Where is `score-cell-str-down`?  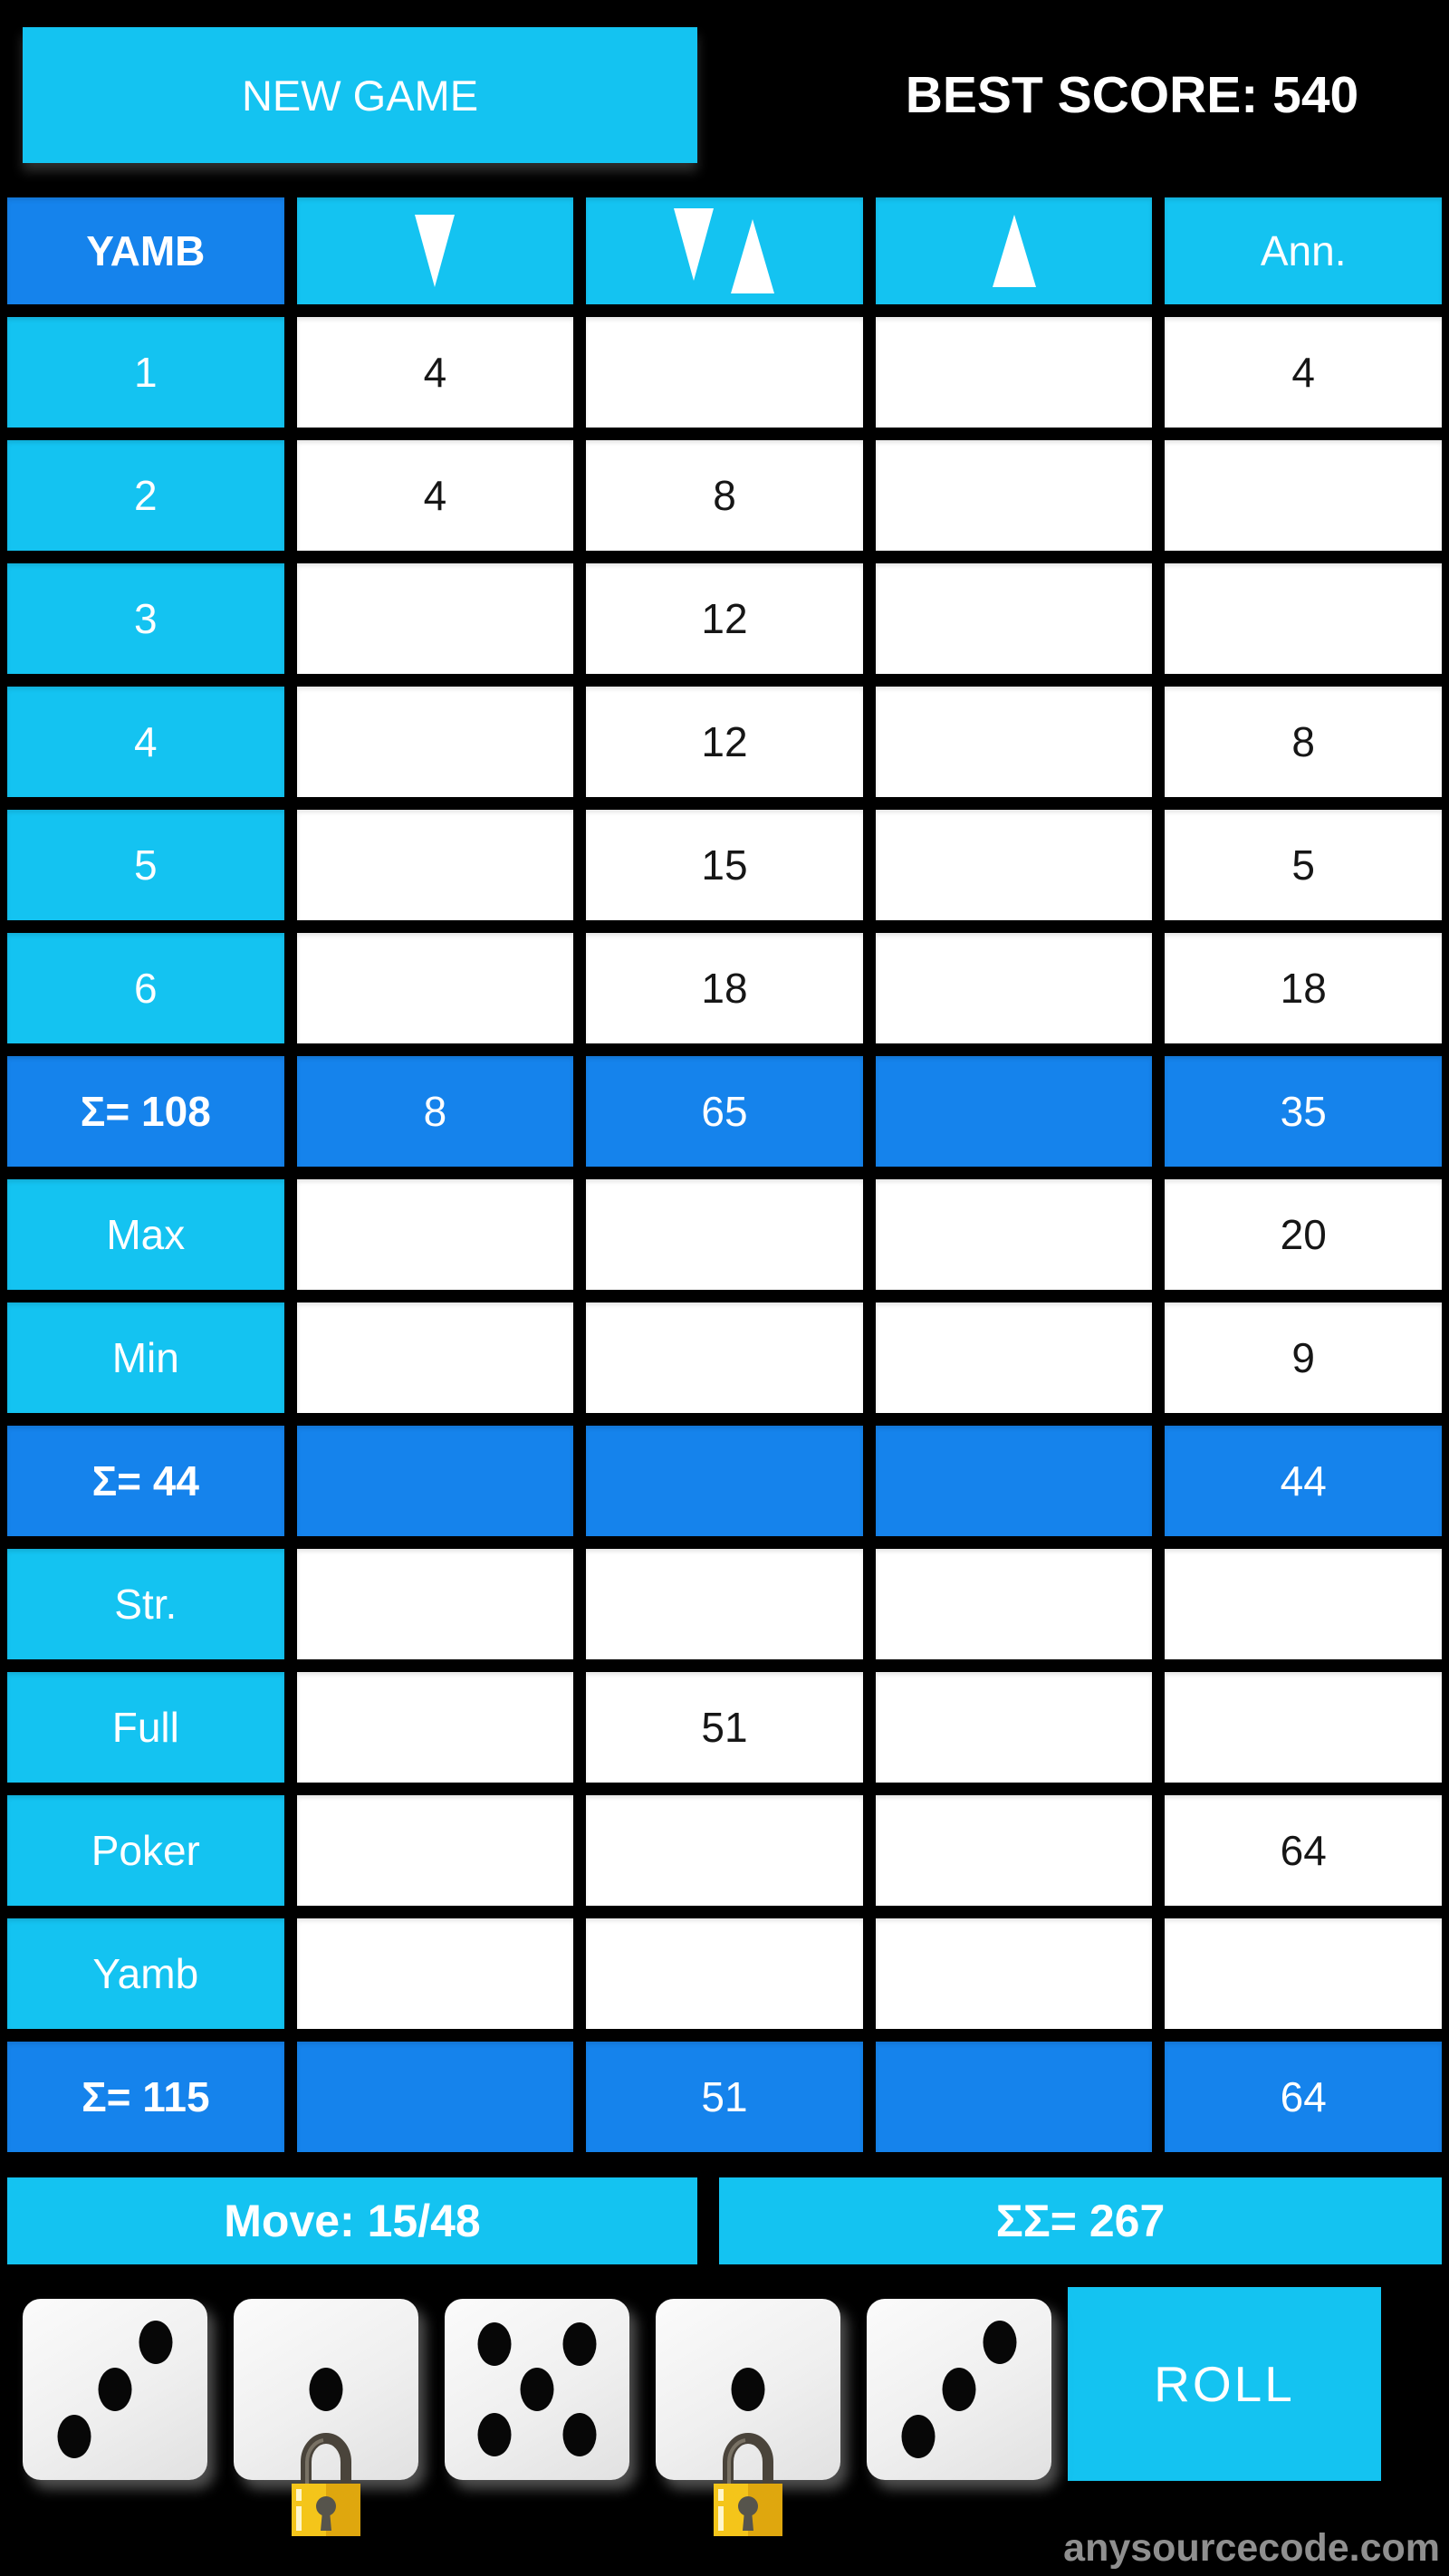 score-cell-str-down is located at coordinates (435, 1604).